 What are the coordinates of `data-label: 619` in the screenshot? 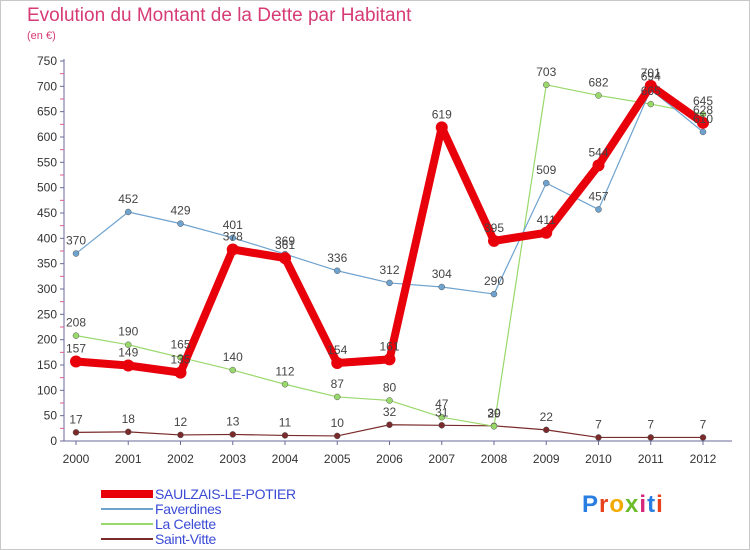 It's located at (442, 114).